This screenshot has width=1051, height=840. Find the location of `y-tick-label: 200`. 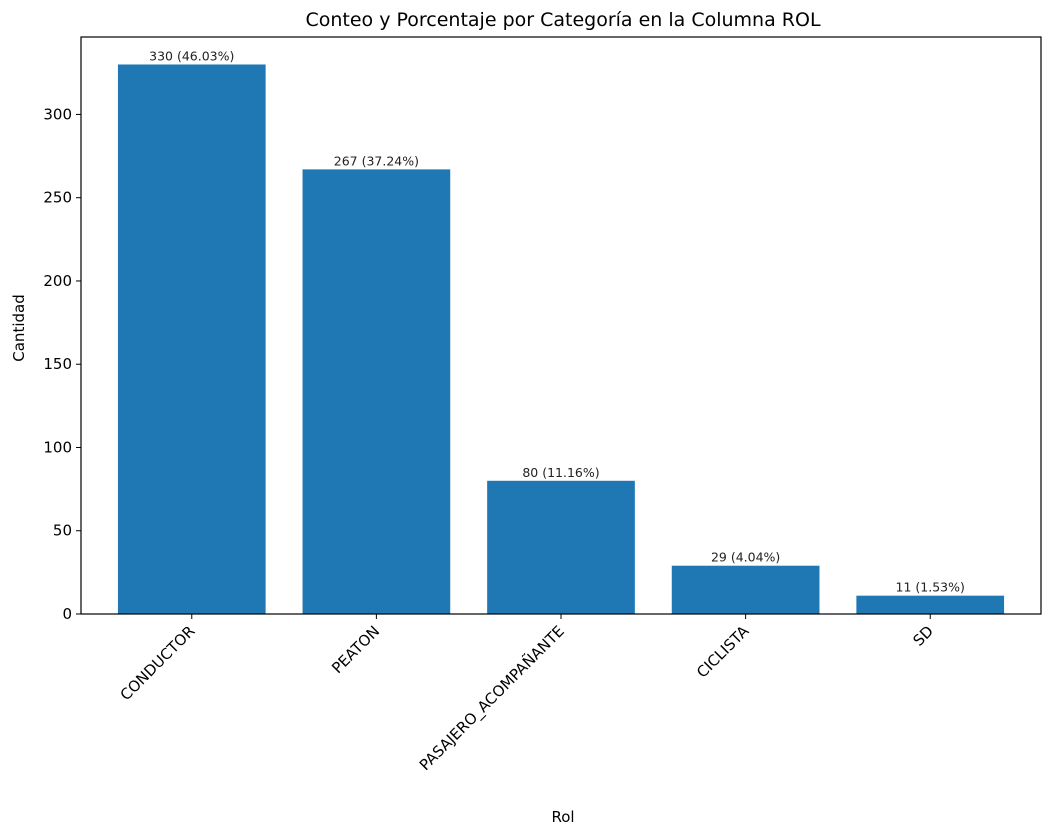

y-tick-label: 200 is located at coordinates (57, 281).